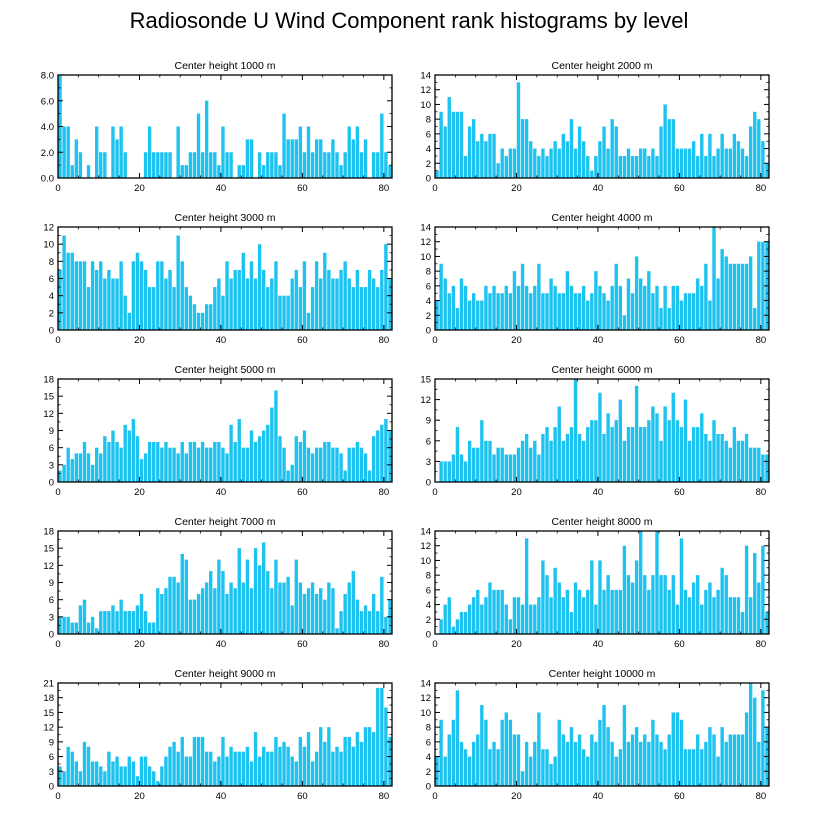 The image size is (818, 824). I want to click on y-tick-label: 12, so click(48, 566).